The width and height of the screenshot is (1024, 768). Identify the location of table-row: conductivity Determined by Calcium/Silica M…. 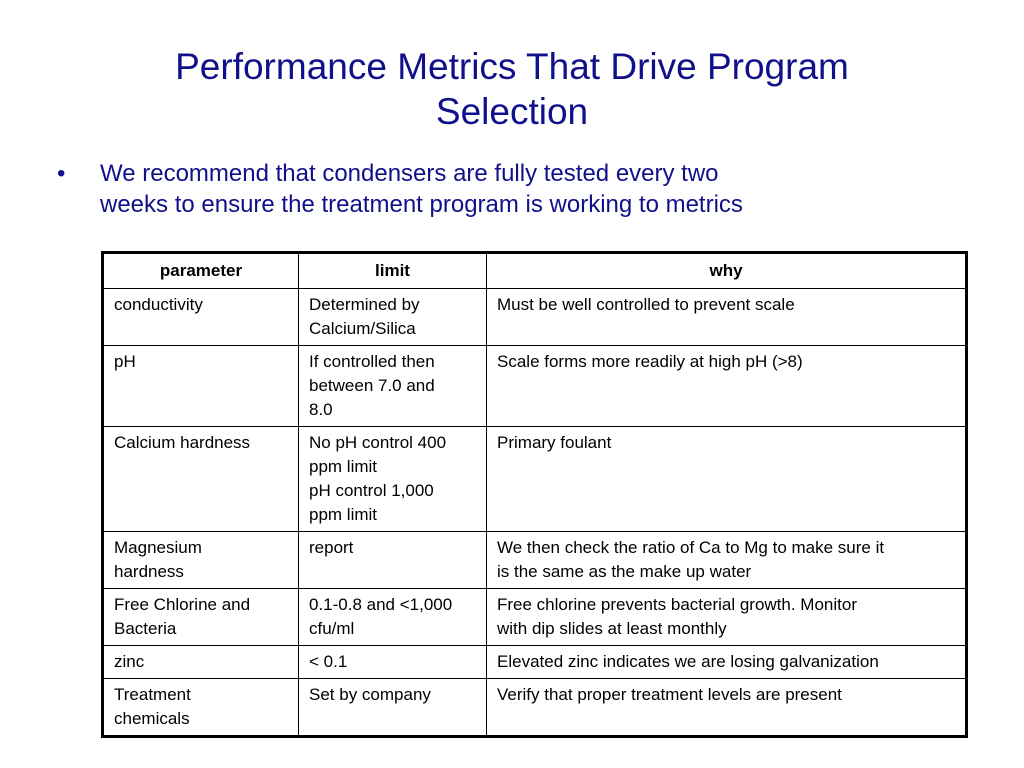
(534, 317).